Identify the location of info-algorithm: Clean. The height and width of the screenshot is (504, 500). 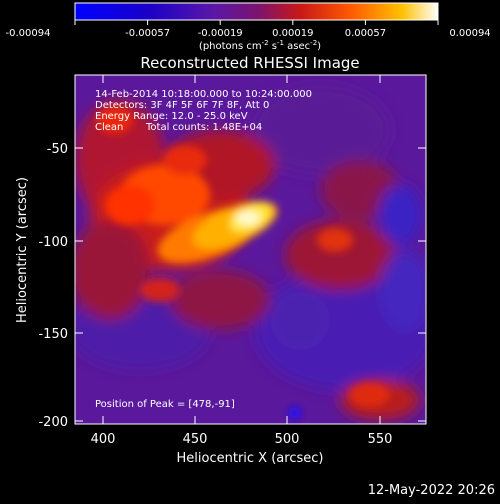
(109, 127).